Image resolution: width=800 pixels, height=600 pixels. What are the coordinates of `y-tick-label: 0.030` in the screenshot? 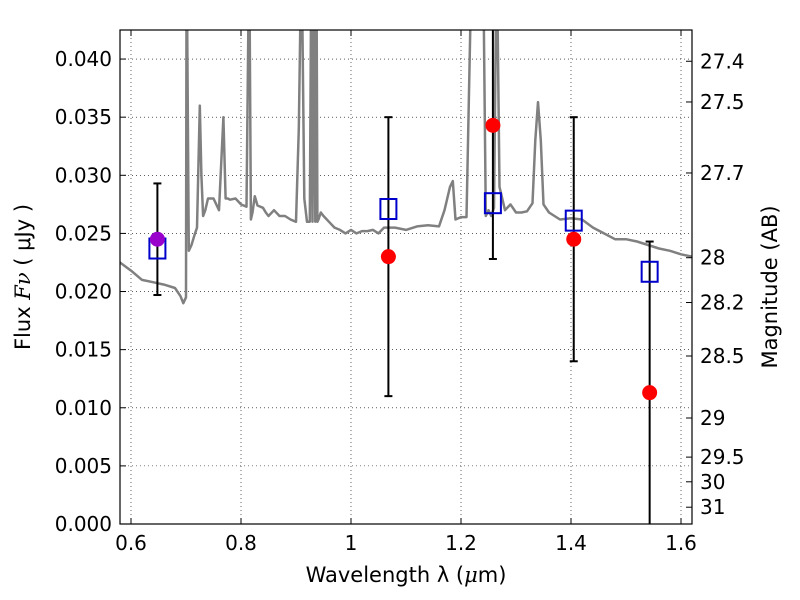 It's located at (83, 175).